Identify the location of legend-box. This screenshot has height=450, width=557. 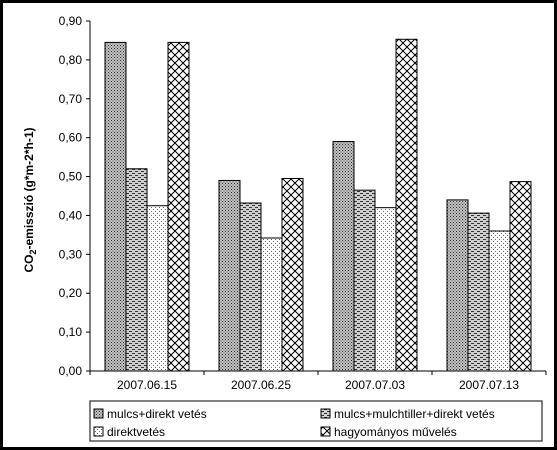
(316, 421).